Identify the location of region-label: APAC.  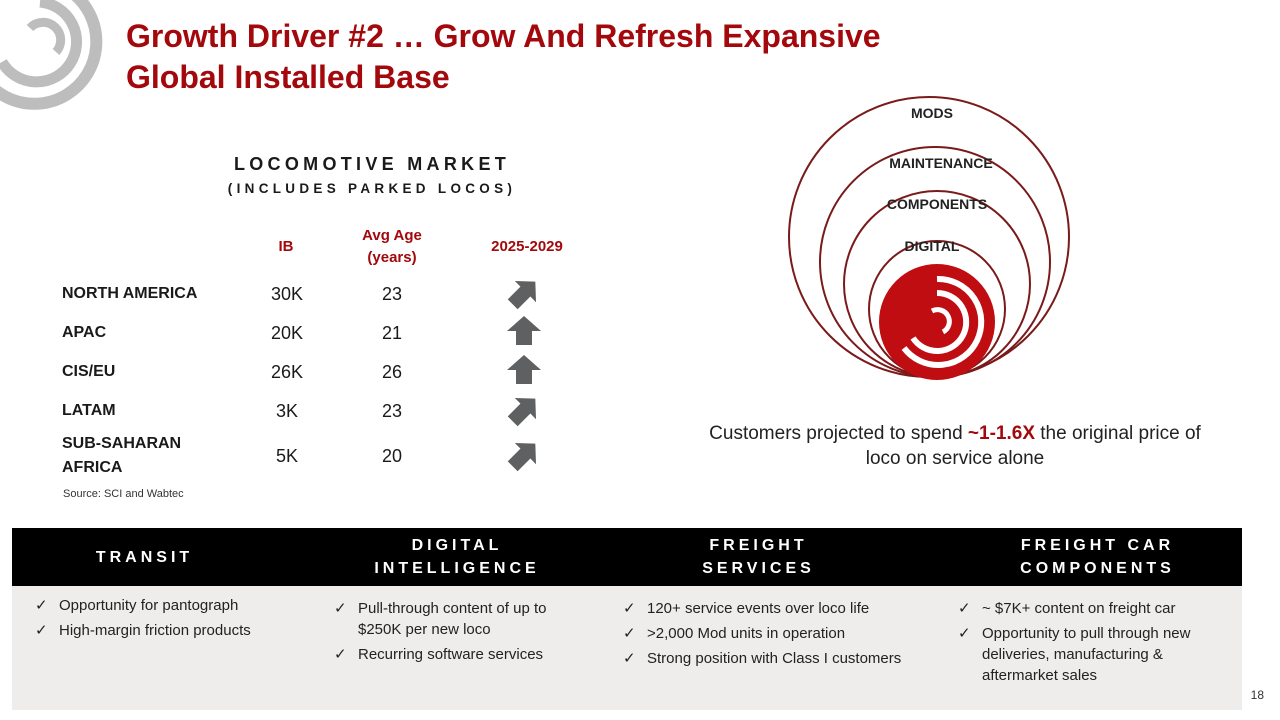
(84, 332).